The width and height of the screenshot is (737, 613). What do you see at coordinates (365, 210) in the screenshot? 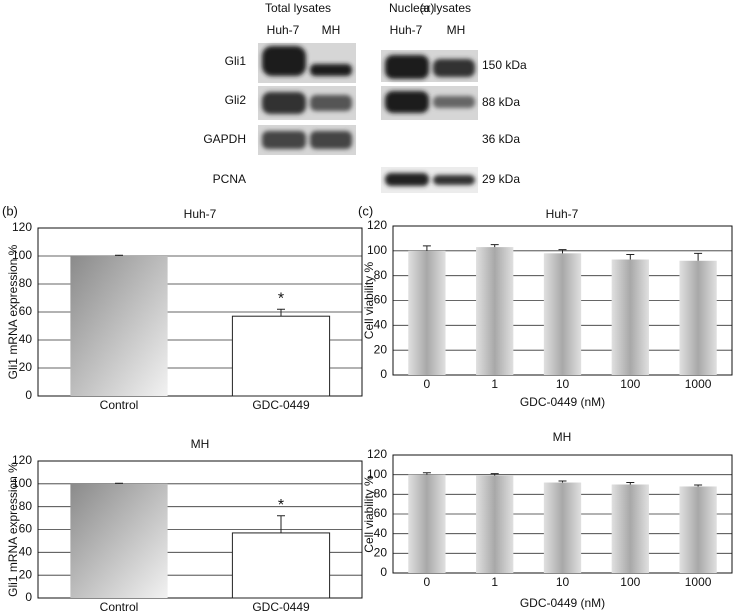
I see `panel-label: (c)` at bounding box center [365, 210].